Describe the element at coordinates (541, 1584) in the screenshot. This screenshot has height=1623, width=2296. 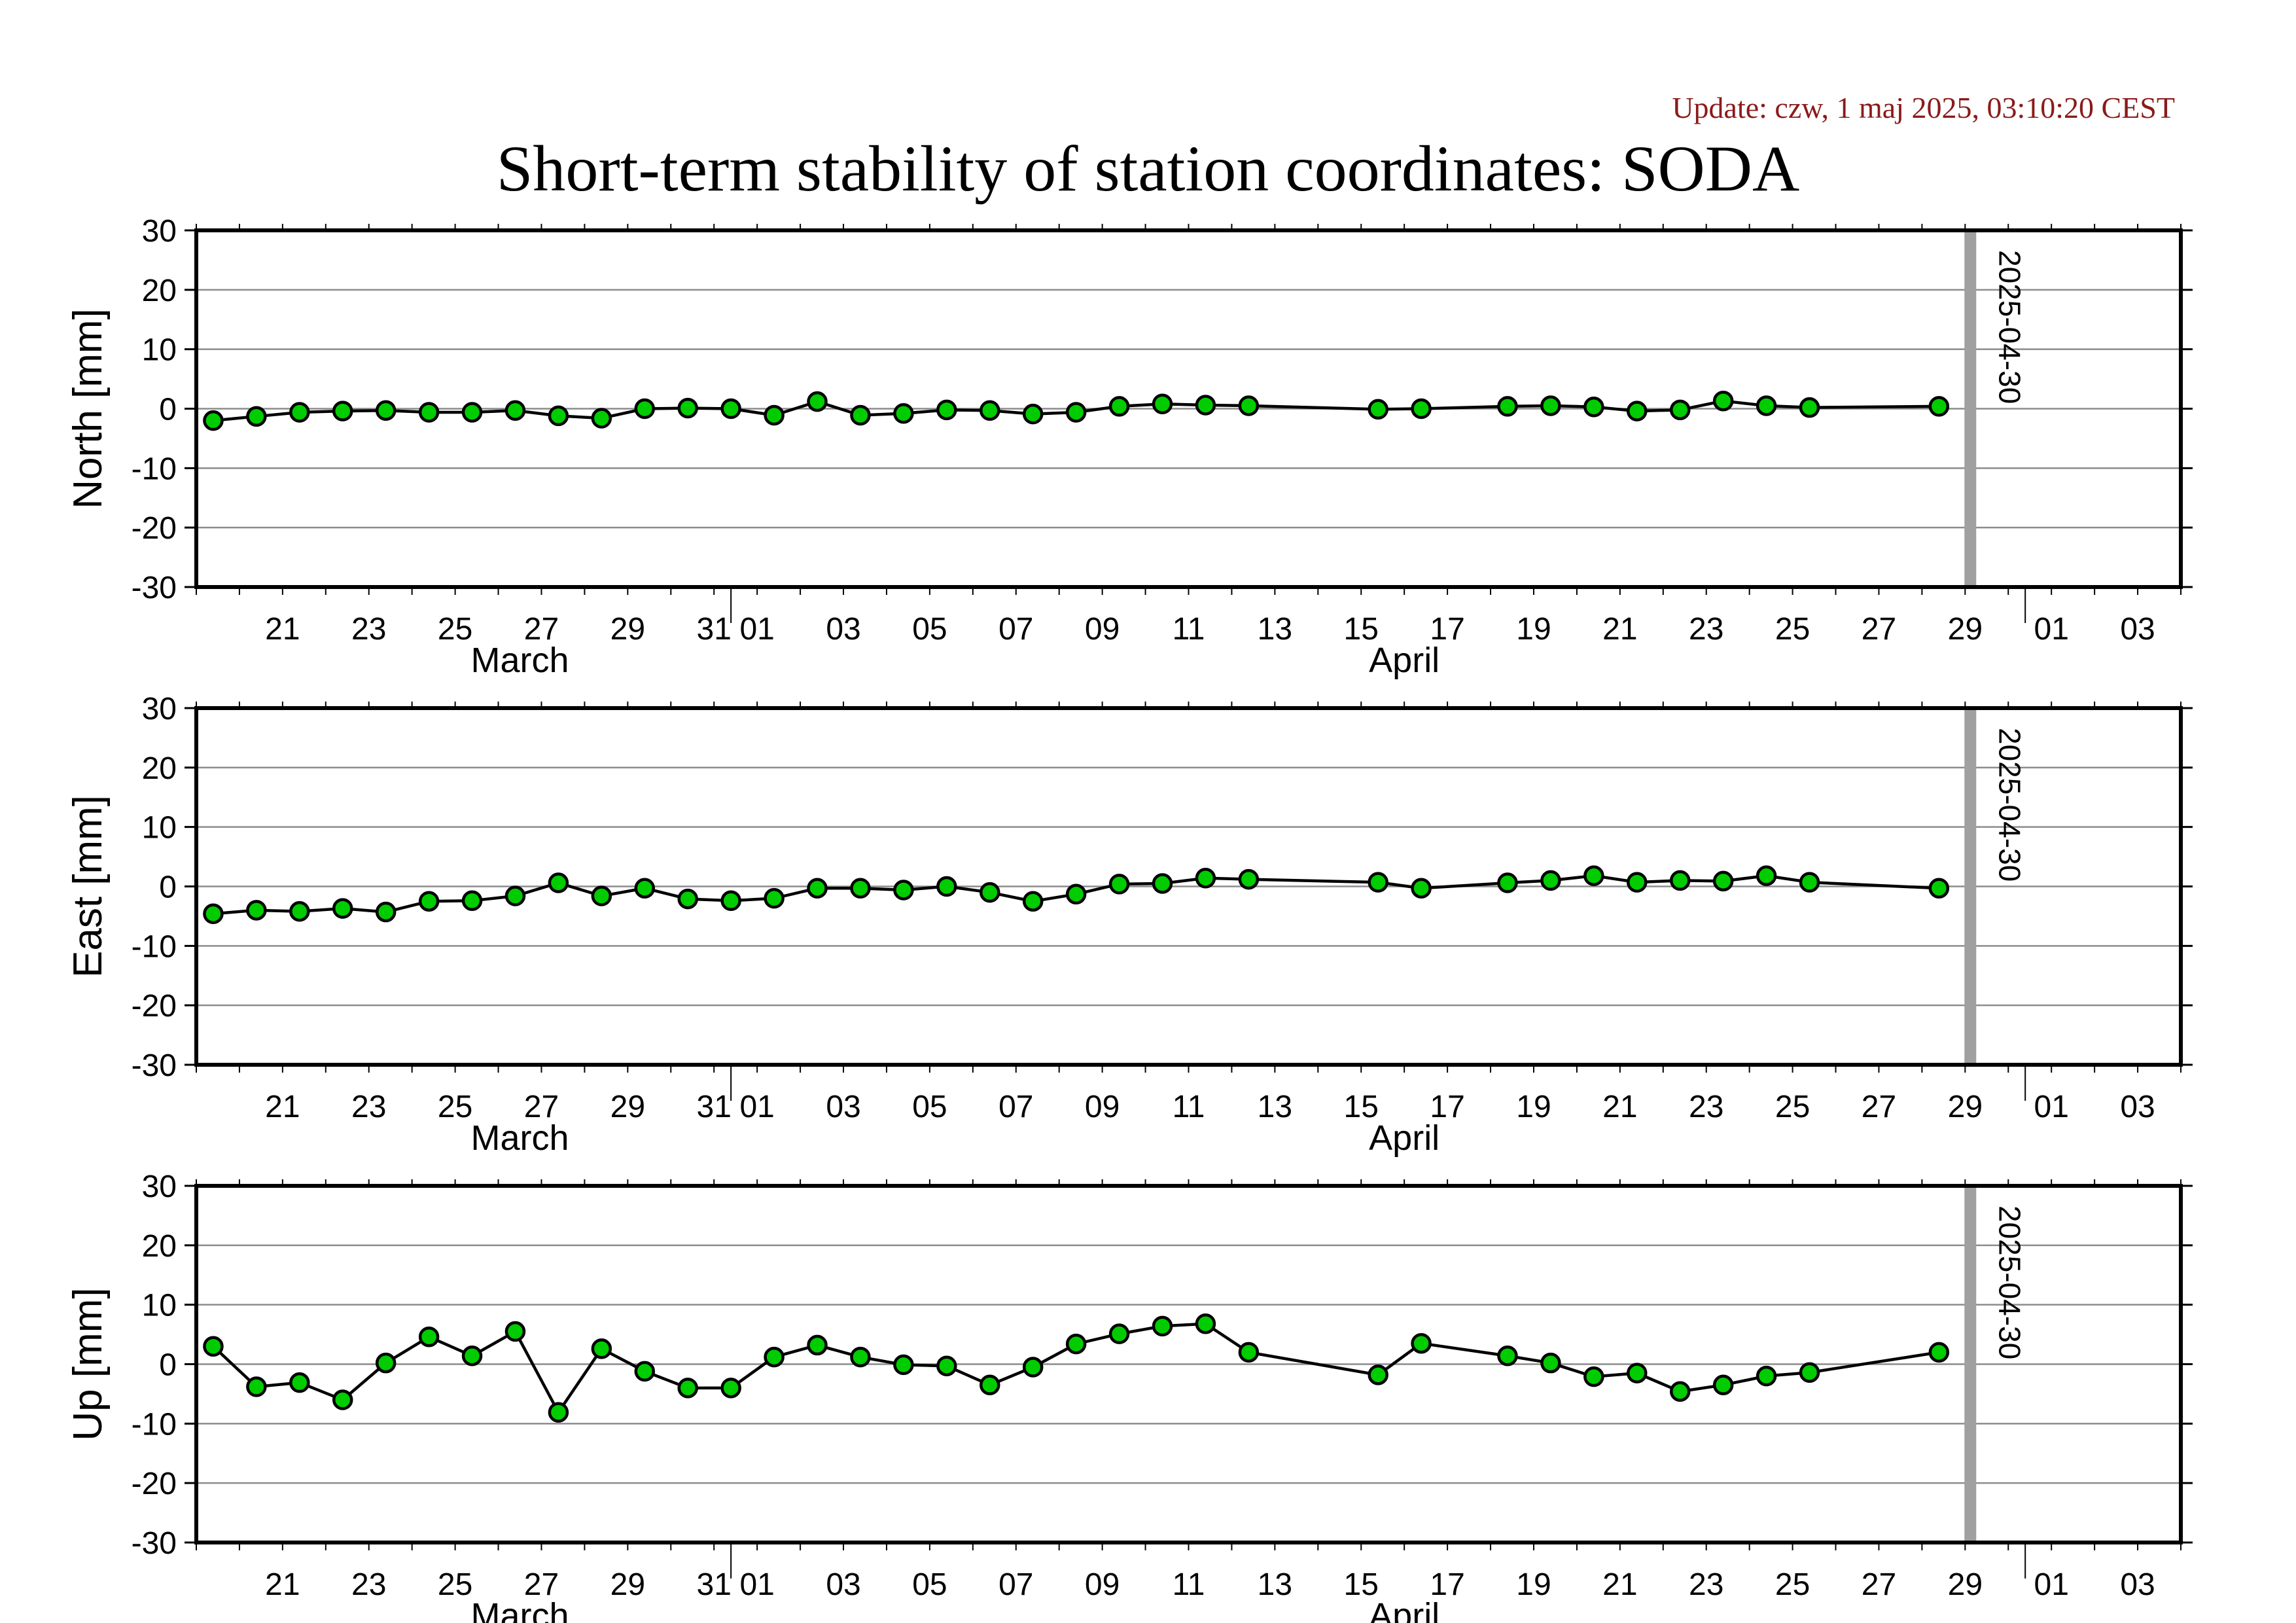
I see `x-tick-label: 27` at that location.